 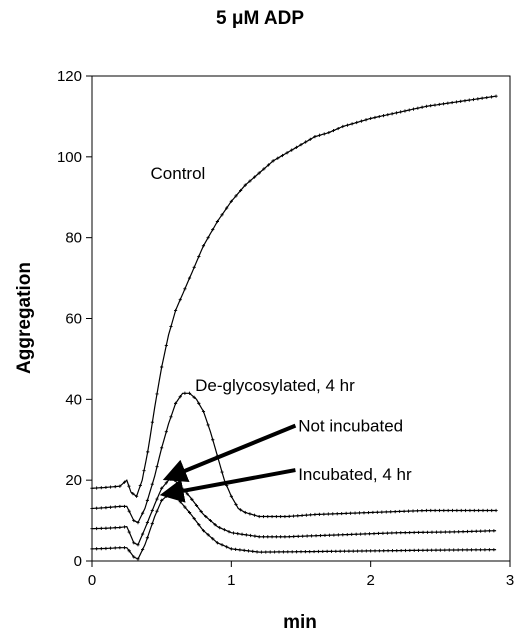 What do you see at coordinates (282, 449) in the screenshot?
I see `annotation-2: Not incubated` at bounding box center [282, 449].